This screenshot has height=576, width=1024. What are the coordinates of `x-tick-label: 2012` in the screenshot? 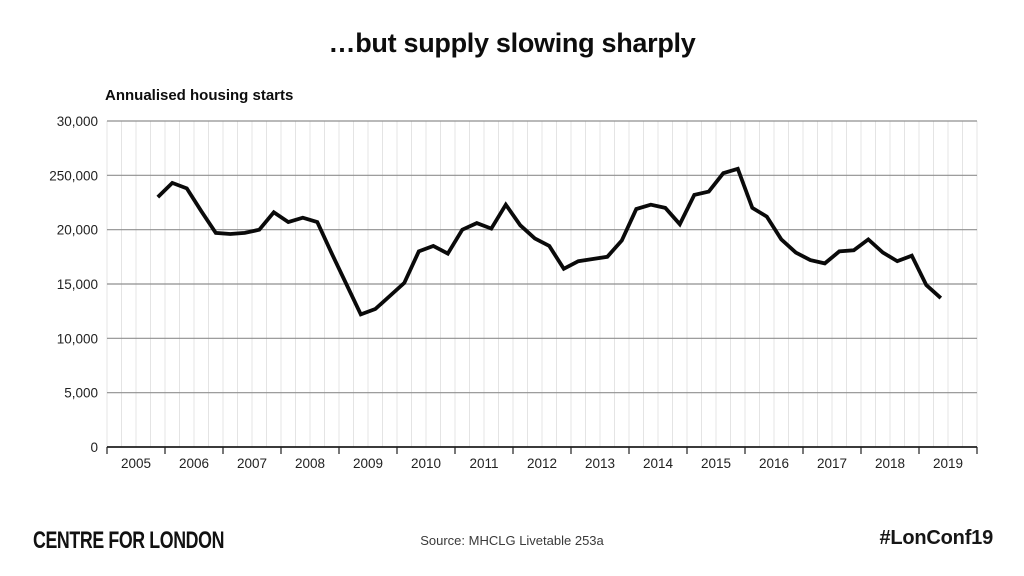 It's located at (542, 463).